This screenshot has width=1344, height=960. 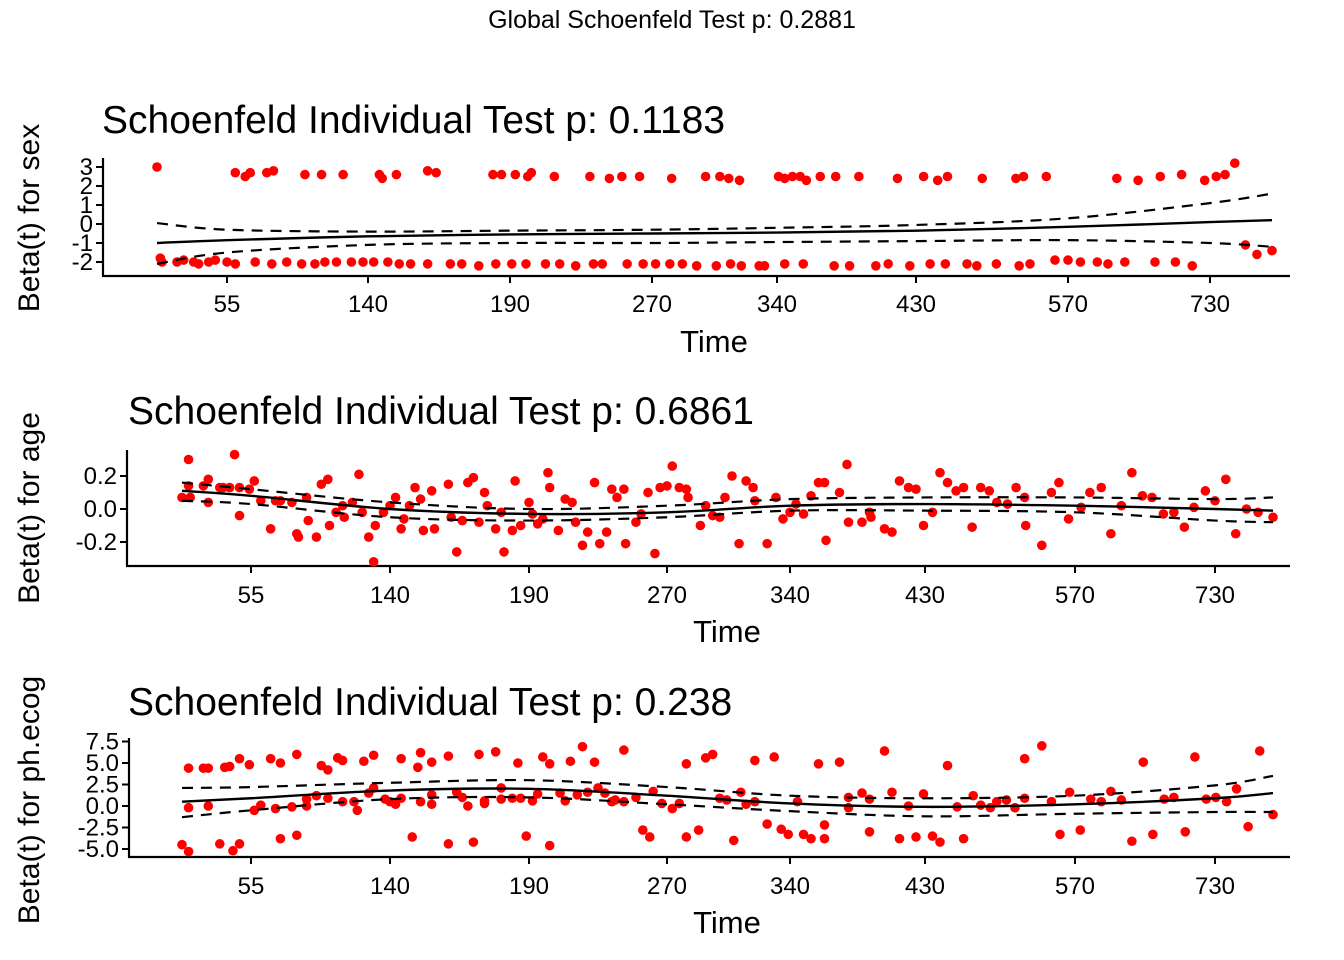 I want to click on x-tick-label: 270, so click(x=652, y=304).